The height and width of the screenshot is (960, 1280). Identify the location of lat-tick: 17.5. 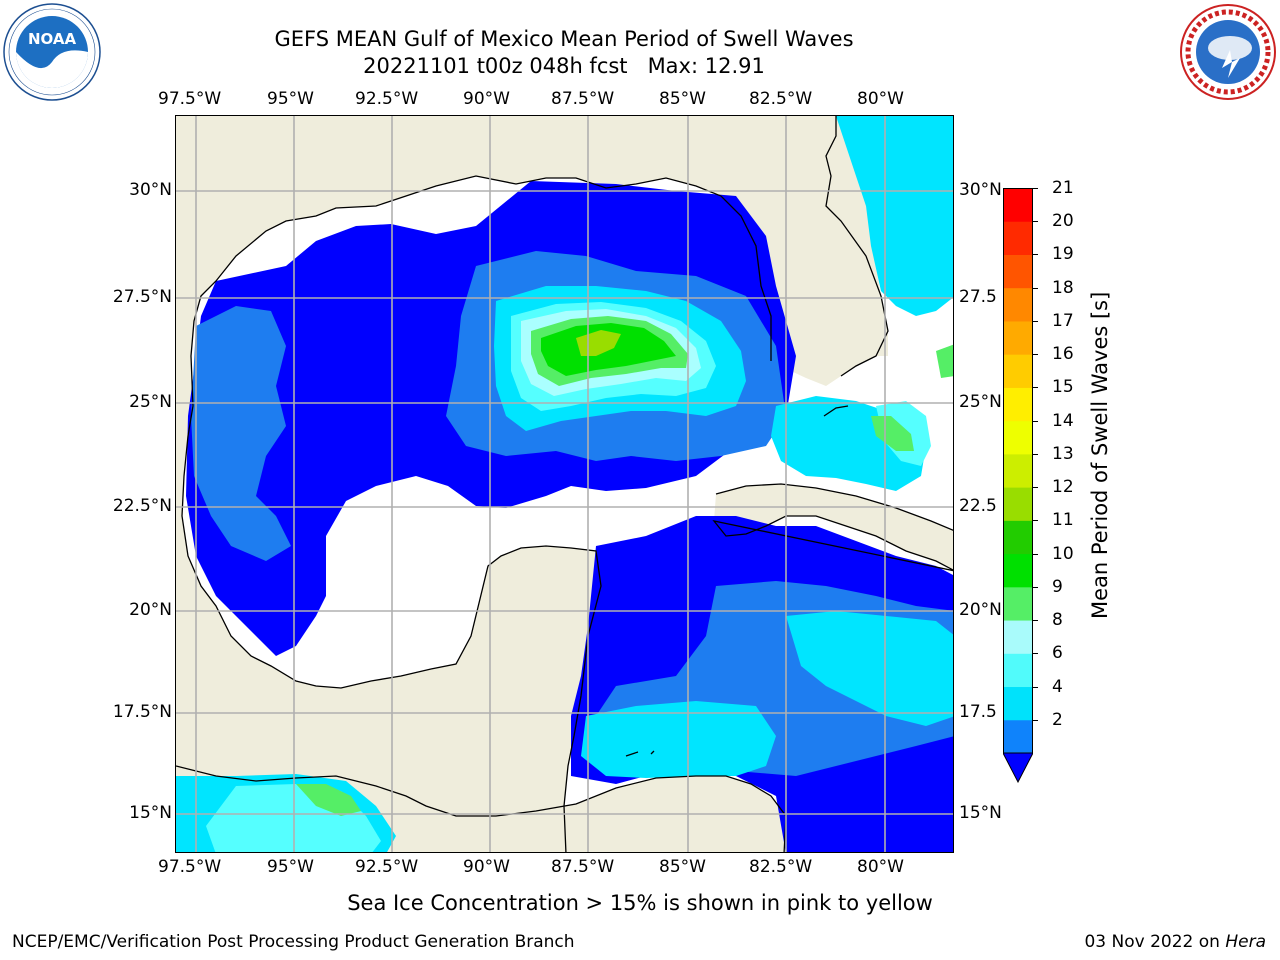
(978, 712).